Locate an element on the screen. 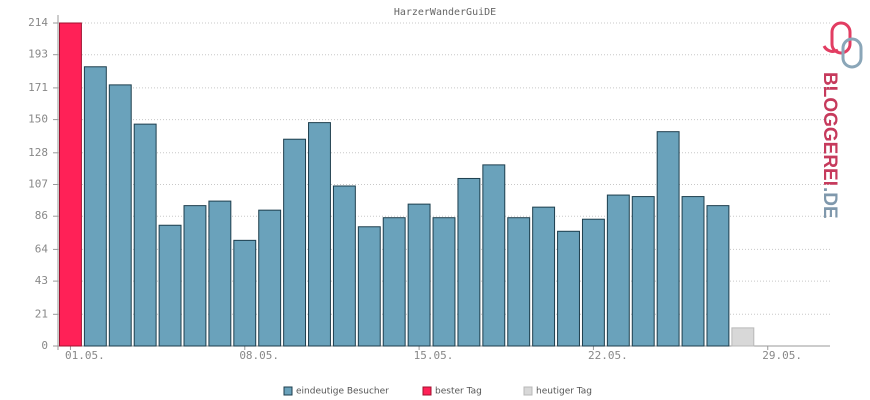 The height and width of the screenshot is (400, 870). y-tick-label: 86 is located at coordinates (41, 215).